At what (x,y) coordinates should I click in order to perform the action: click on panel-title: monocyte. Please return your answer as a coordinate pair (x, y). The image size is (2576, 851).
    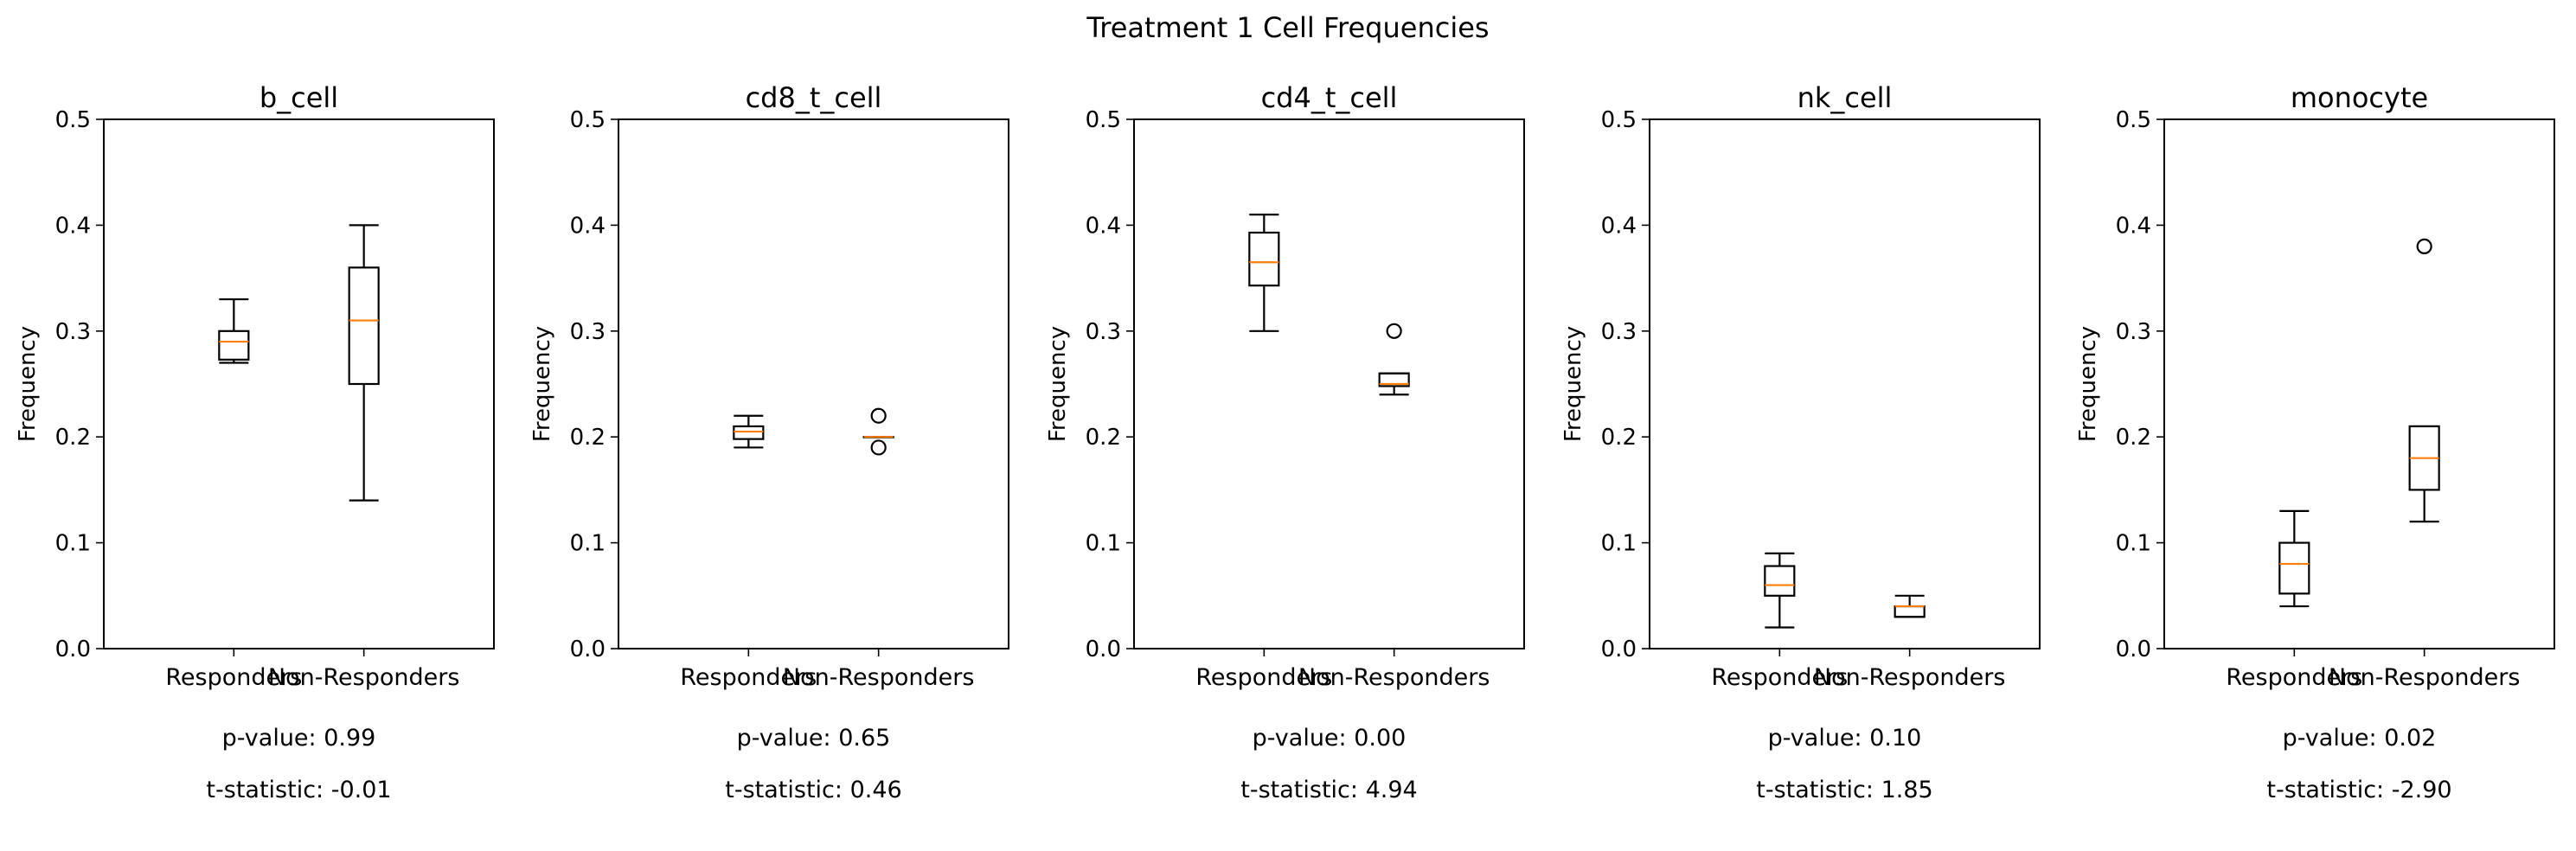
    Looking at the image, I should click on (2359, 98).